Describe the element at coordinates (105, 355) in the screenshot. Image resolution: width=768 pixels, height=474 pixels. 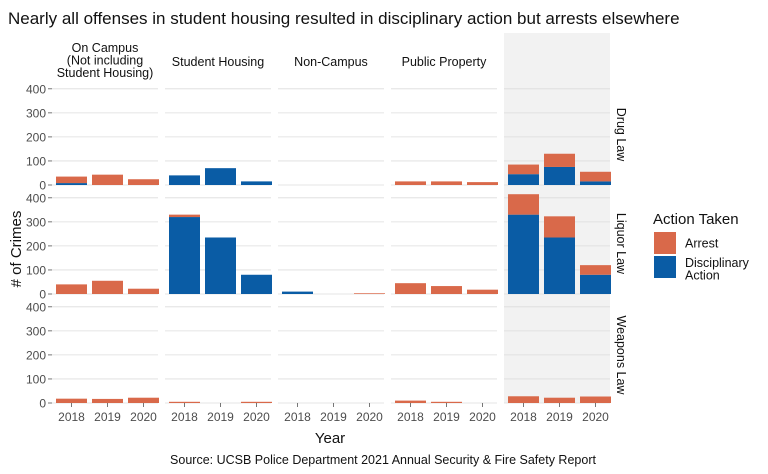
I see `panel-weapons-law-on-campus-not-including-student-housing` at that location.